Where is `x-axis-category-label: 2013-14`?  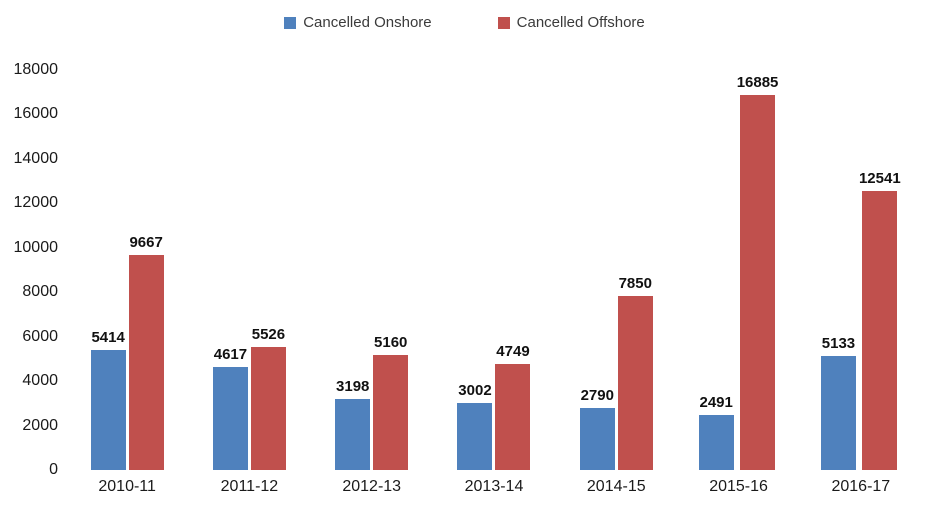
x-axis-category-label: 2013-14 is located at coordinates (494, 486).